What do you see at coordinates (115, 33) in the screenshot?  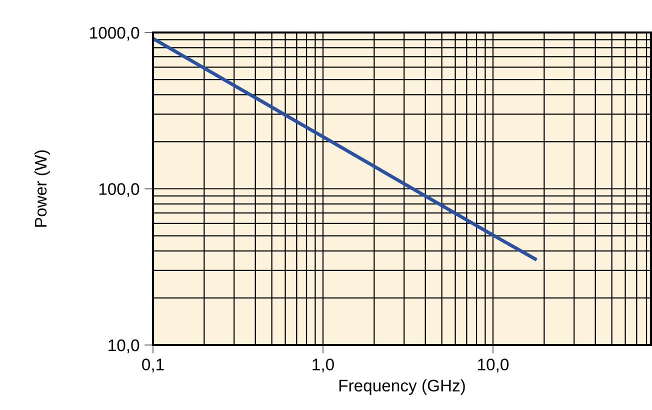 I see `y-tick-label: 1000,0` at bounding box center [115, 33].